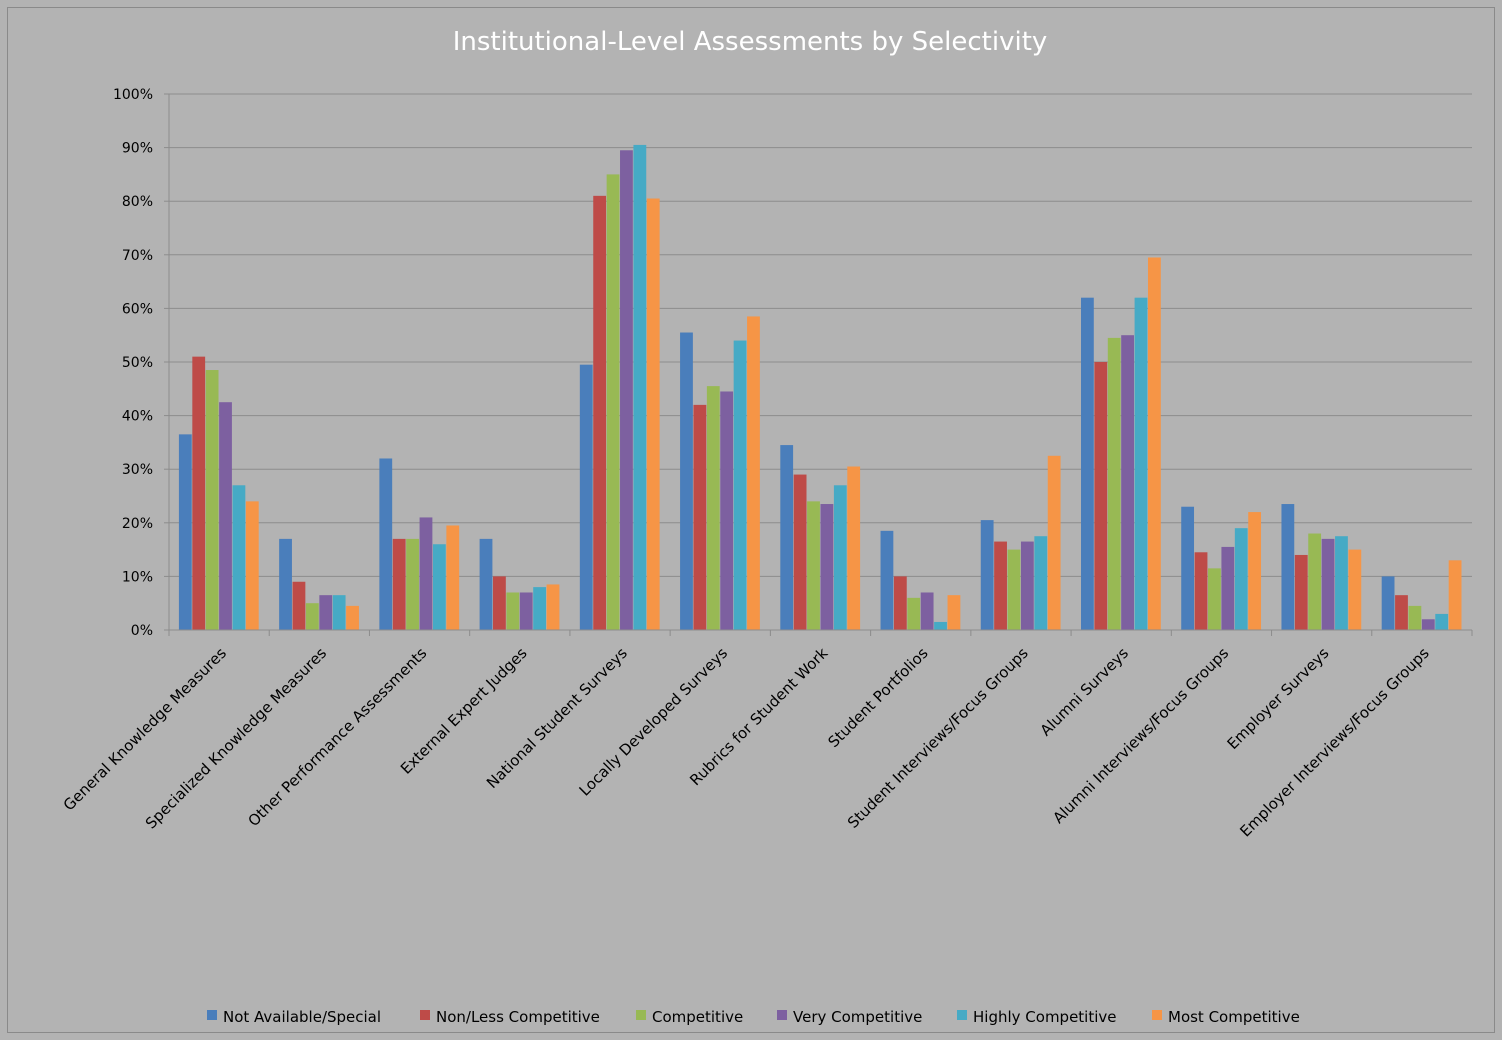  I want to click on y-tick-label: 0%, so click(142, 631).